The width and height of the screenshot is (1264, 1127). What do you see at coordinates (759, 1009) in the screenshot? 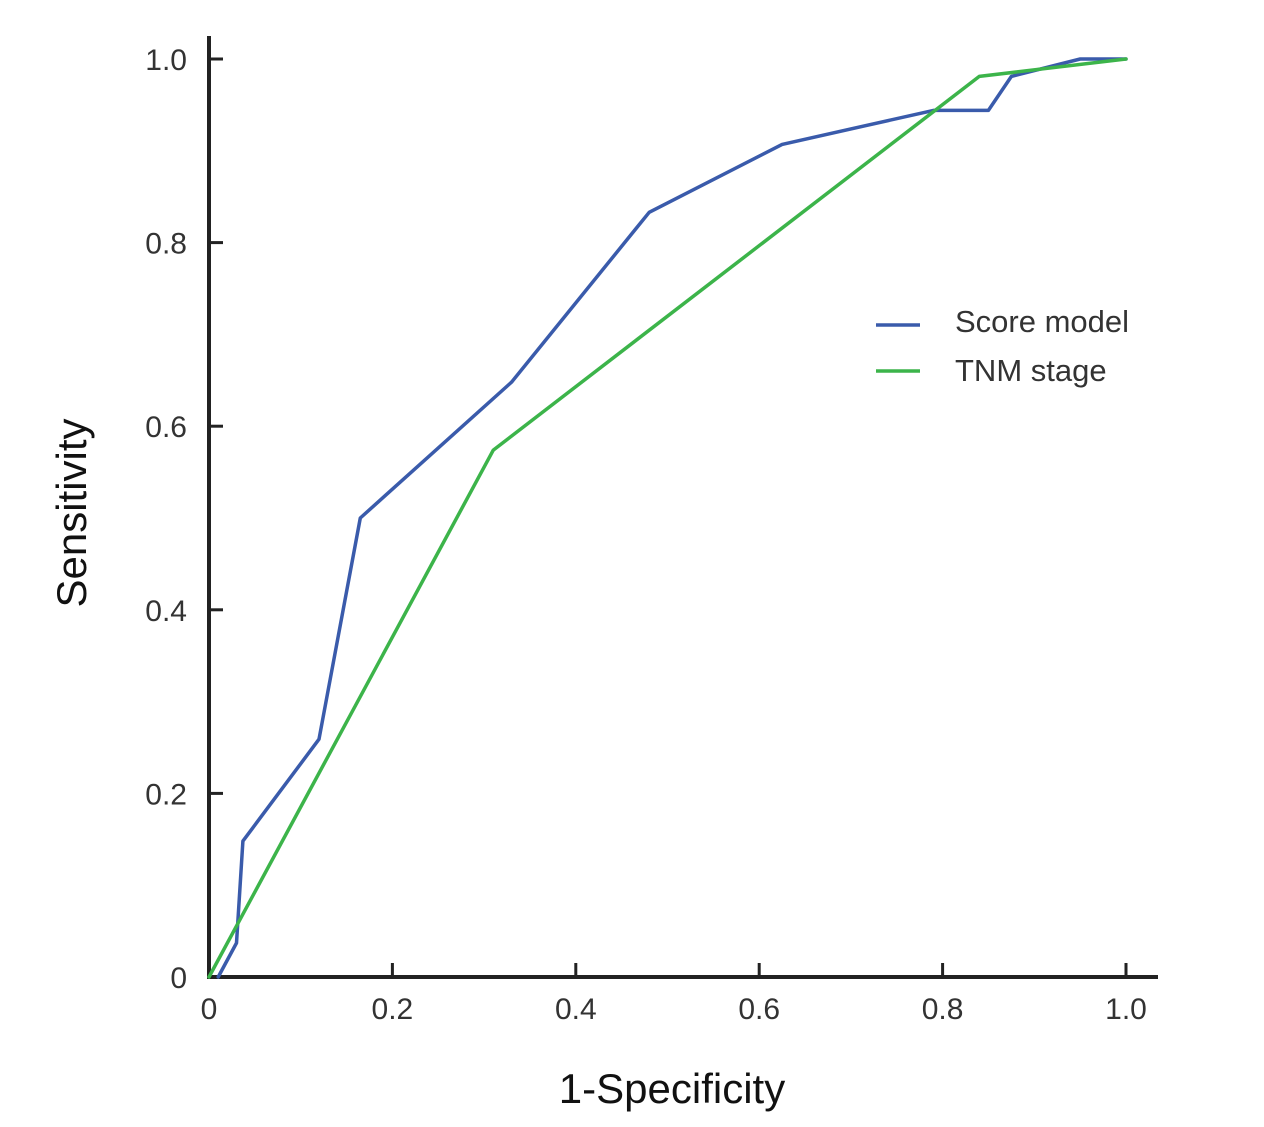
I see `x-tick-label: 0.6` at bounding box center [759, 1009].